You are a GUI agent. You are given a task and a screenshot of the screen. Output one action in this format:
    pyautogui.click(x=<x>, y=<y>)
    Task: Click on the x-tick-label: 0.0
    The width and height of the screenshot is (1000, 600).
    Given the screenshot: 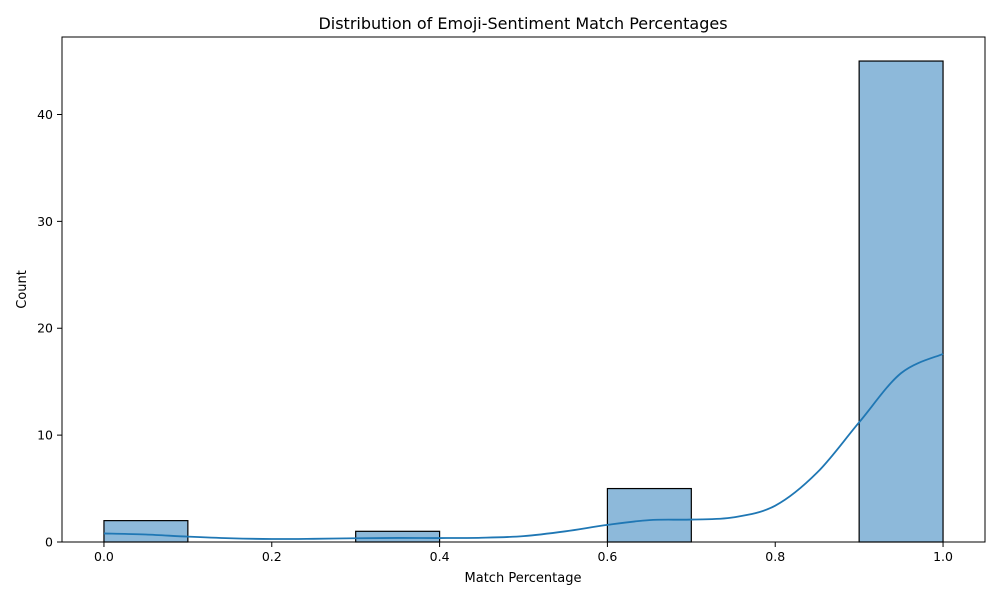 What is the action you would take?
    pyautogui.click(x=104, y=556)
    